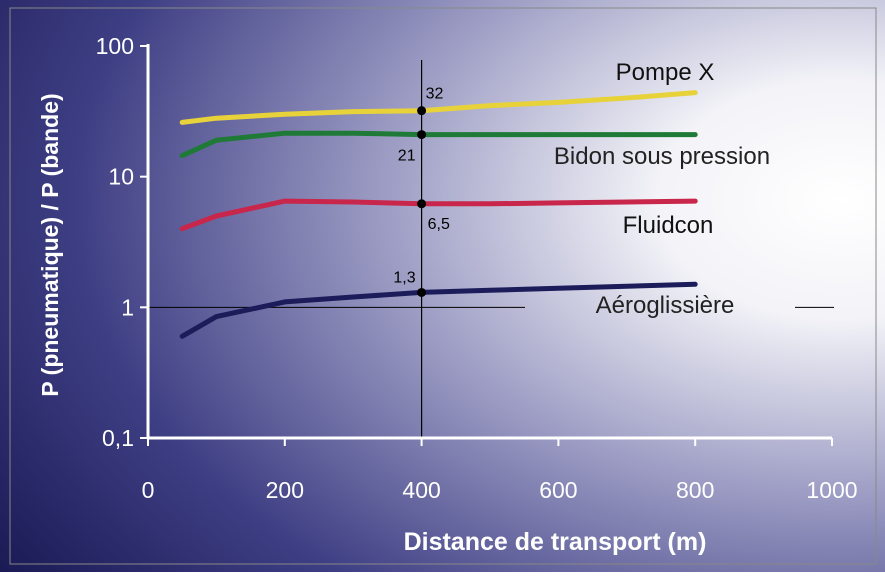 The height and width of the screenshot is (577, 885). I want to click on marker-label: 21, so click(407, 156).